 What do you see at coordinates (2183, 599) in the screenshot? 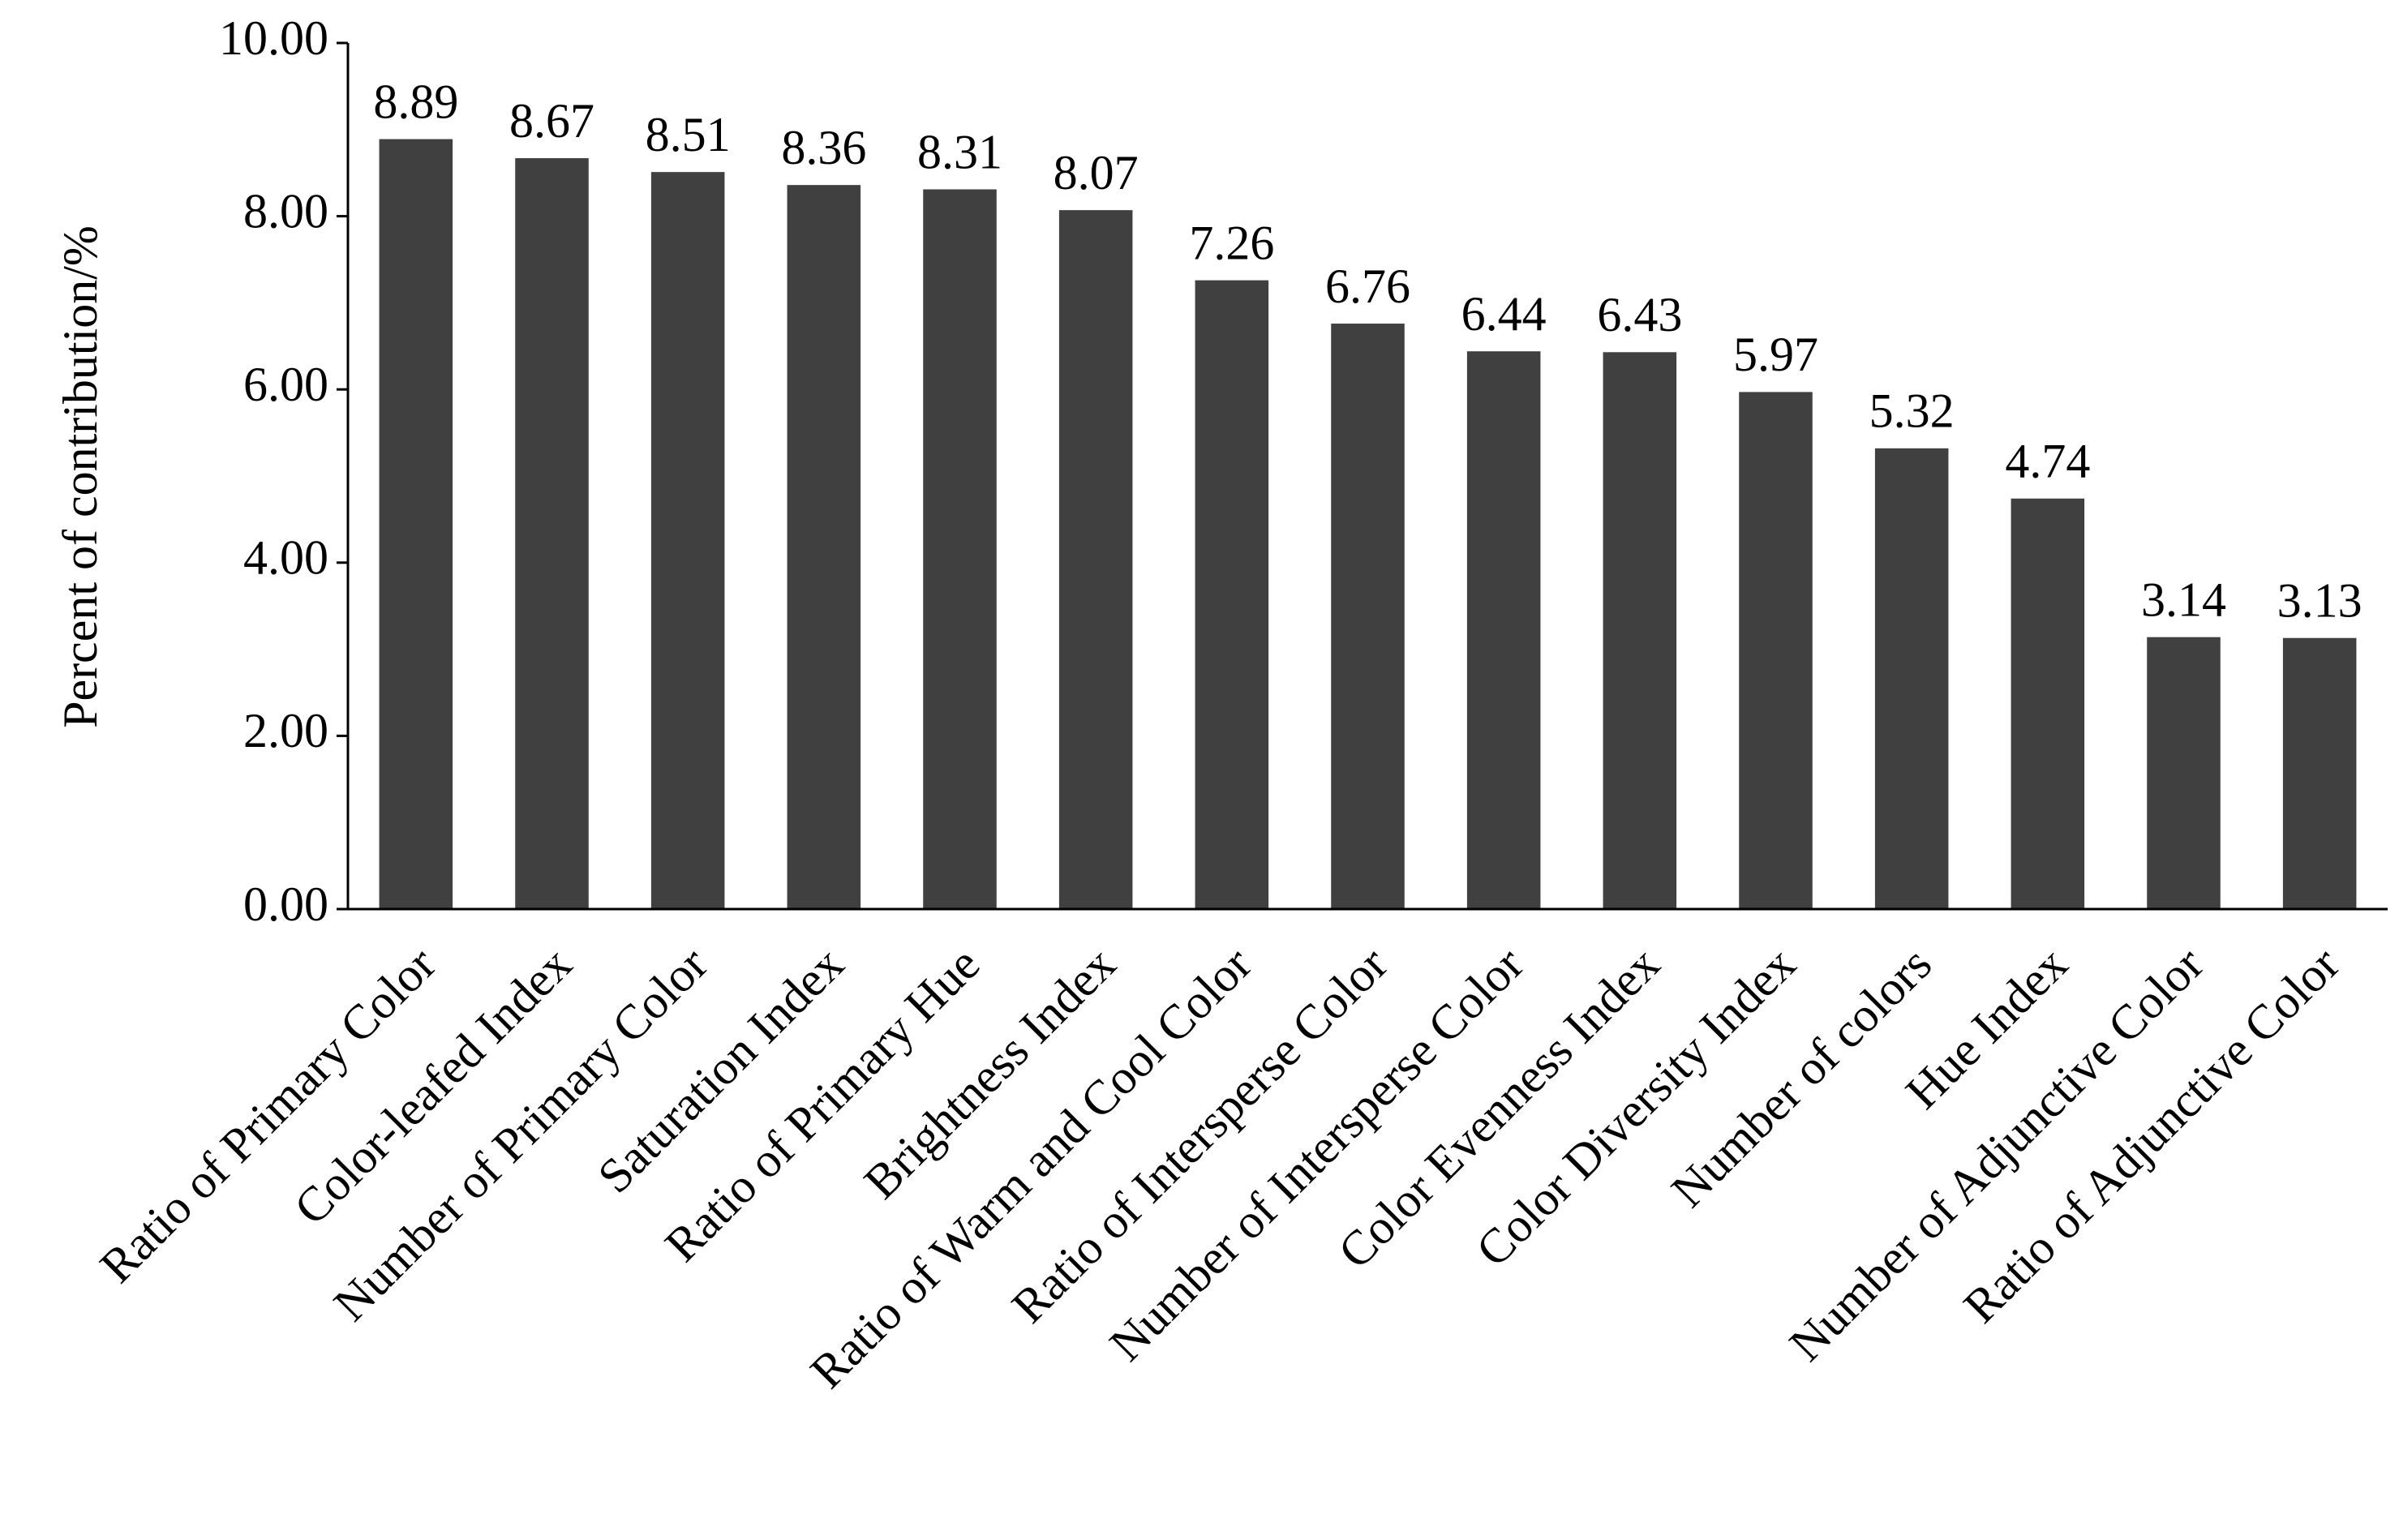
I see `value-label: 3.14` at bounding box center [2183, 599].